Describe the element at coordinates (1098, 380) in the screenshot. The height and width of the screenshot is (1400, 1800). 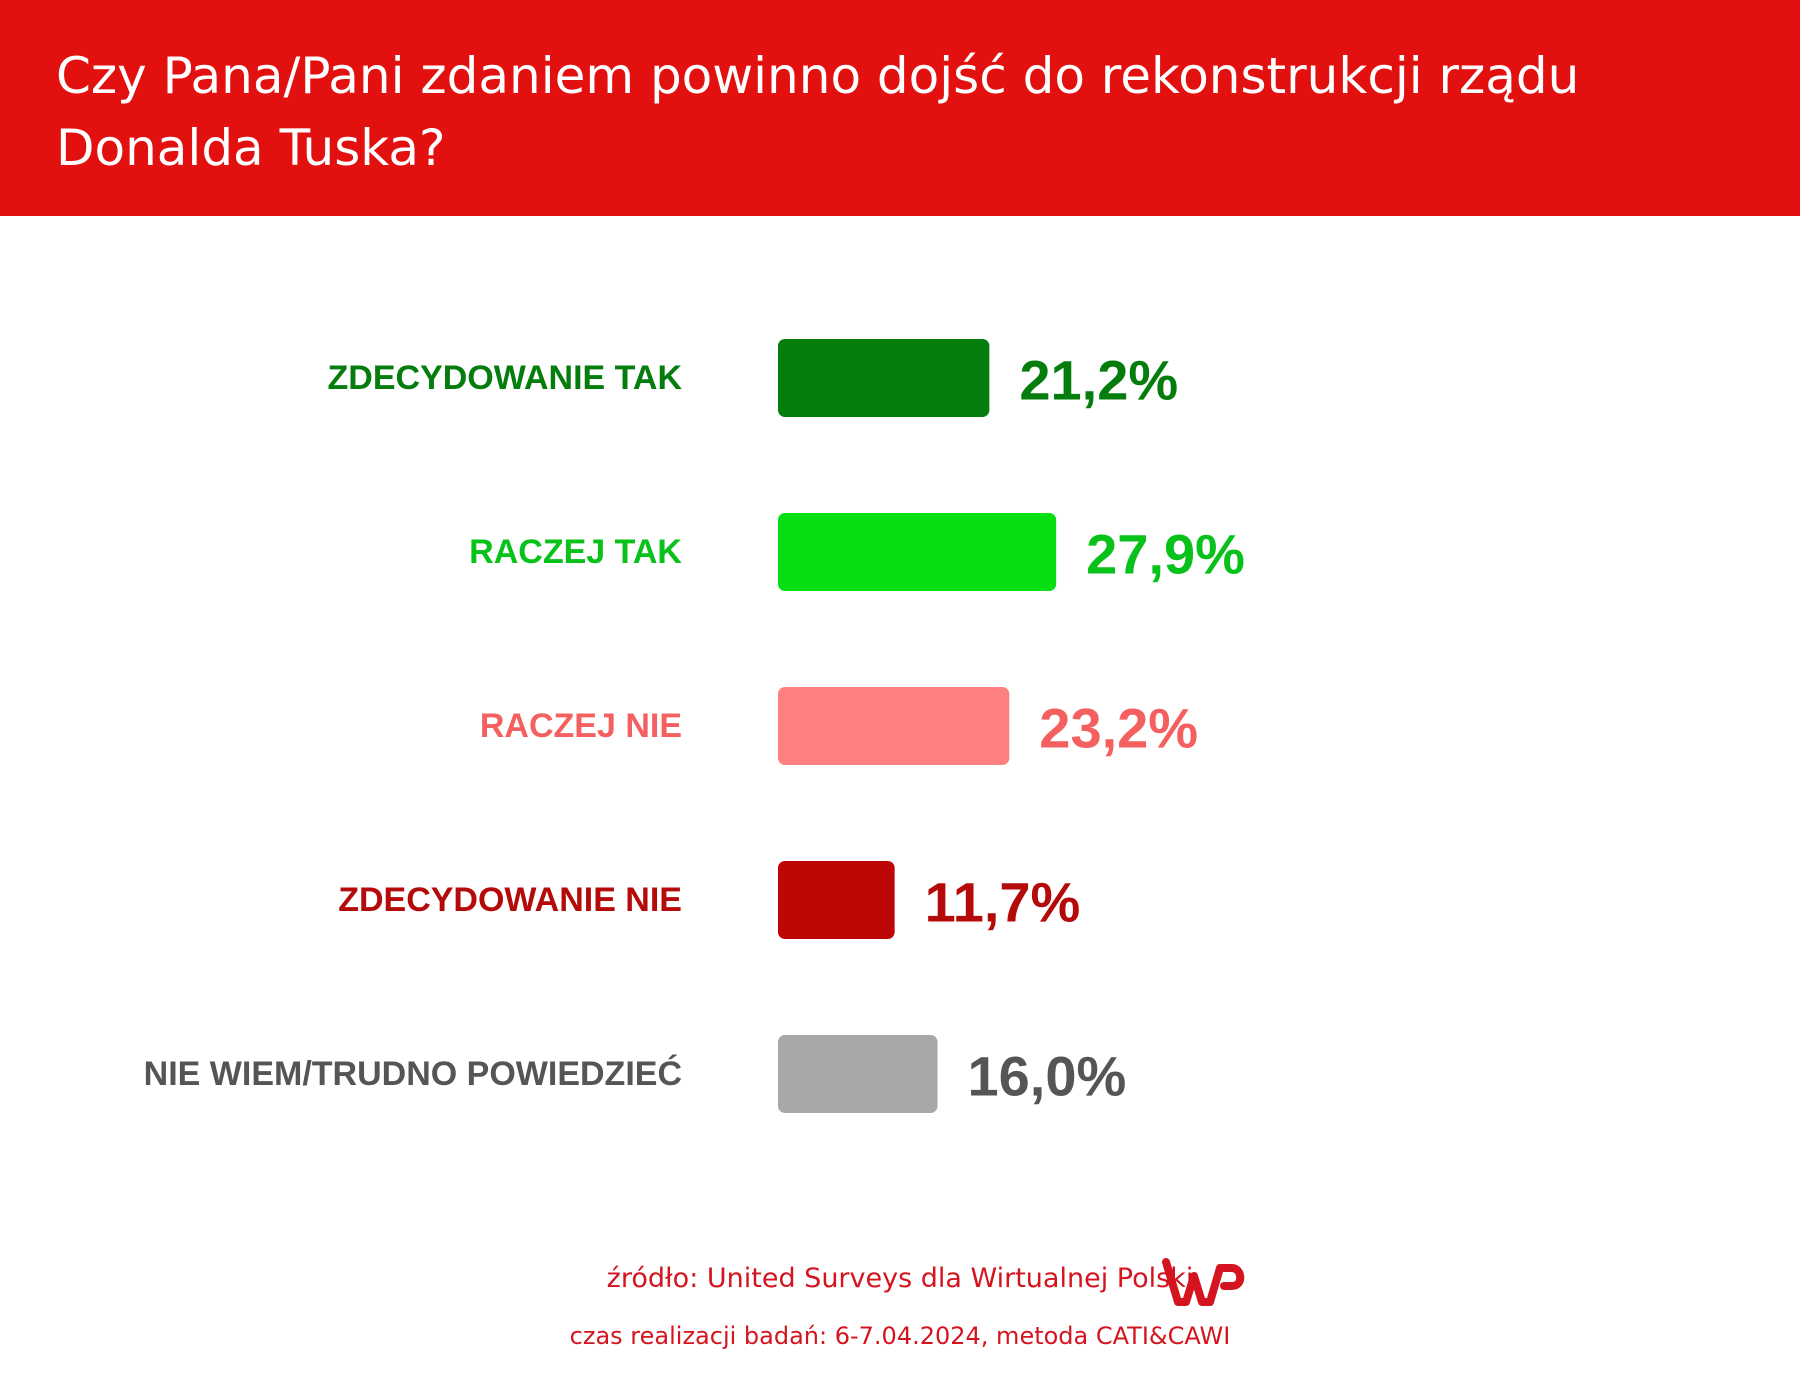
I see `value-label-zdecydowanie-tak: 21,2%` at that location.